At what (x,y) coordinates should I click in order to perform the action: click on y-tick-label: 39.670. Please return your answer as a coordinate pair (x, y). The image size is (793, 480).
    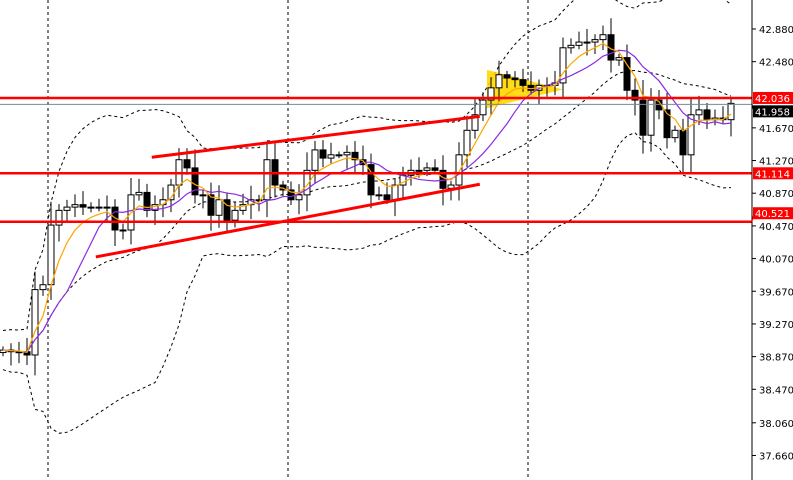
    Looking at the image, I should click on (776, 292).